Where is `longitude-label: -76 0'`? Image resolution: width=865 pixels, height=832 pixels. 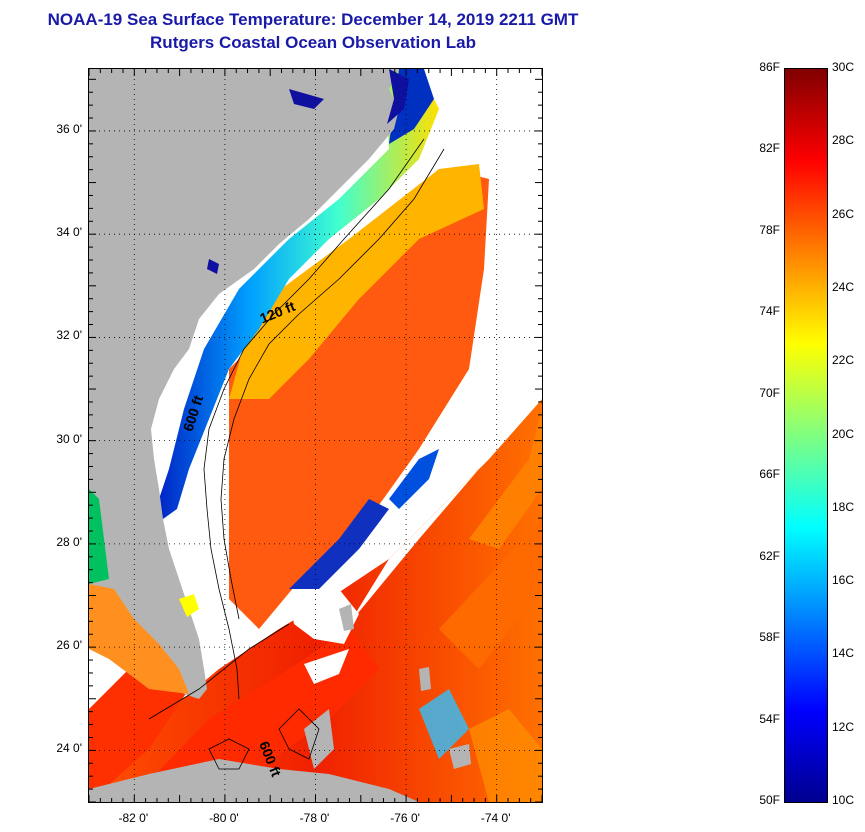 longitude-label: -76 0' is located at coordinates (405, 818).